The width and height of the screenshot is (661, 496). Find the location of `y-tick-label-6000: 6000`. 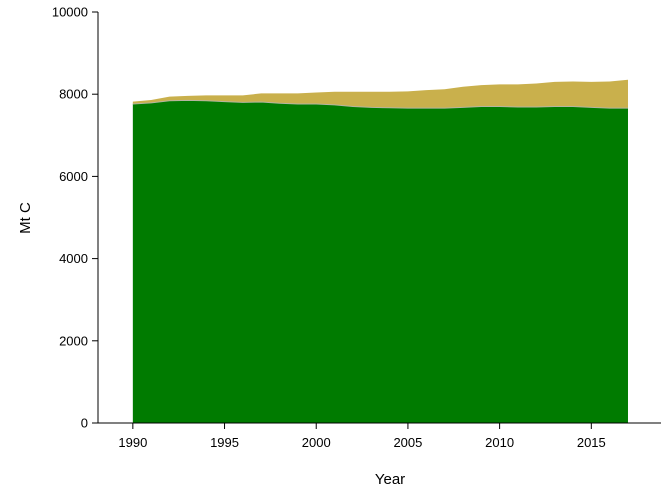

y-tick-label-6000: 6000 is located at coordinates (73, 176).